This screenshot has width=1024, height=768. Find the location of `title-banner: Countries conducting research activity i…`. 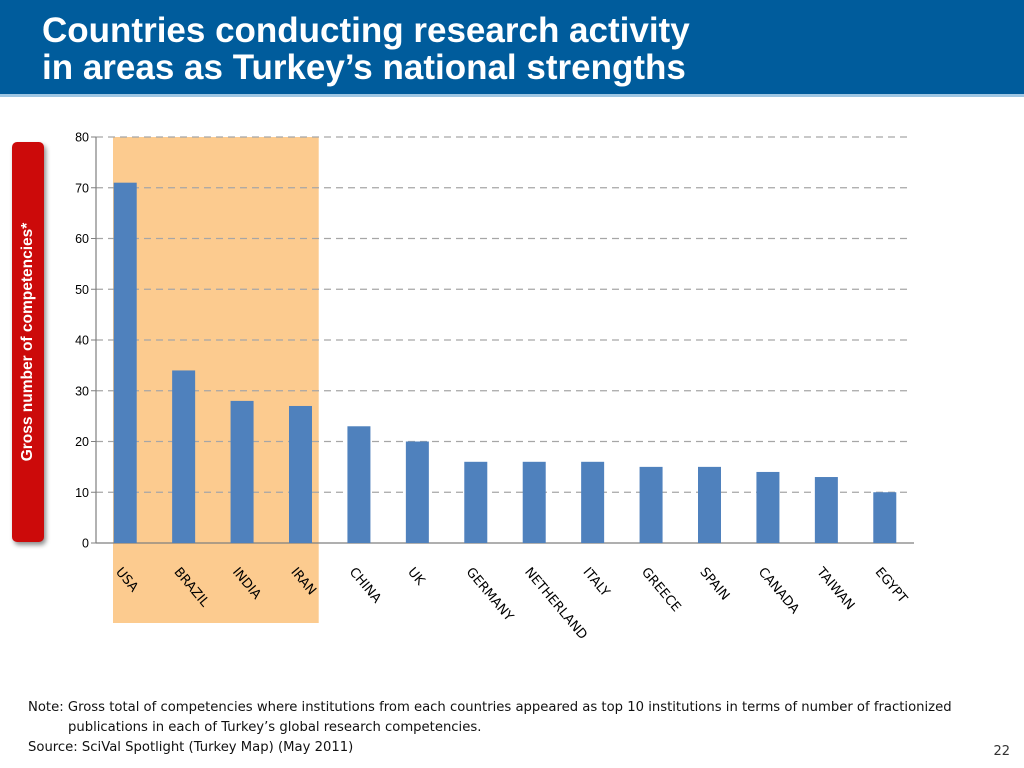

title-banner: Countries conducting research activity i… is located at coordinates (512, 48).